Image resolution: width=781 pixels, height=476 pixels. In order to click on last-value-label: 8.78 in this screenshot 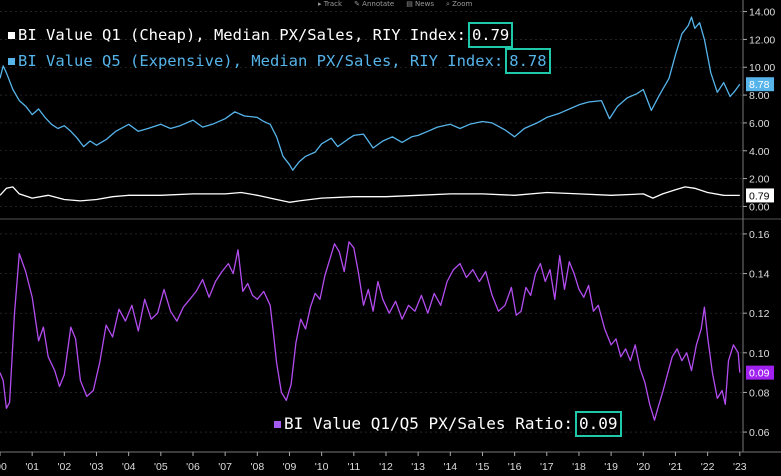, I will do `click(759, 85)`.